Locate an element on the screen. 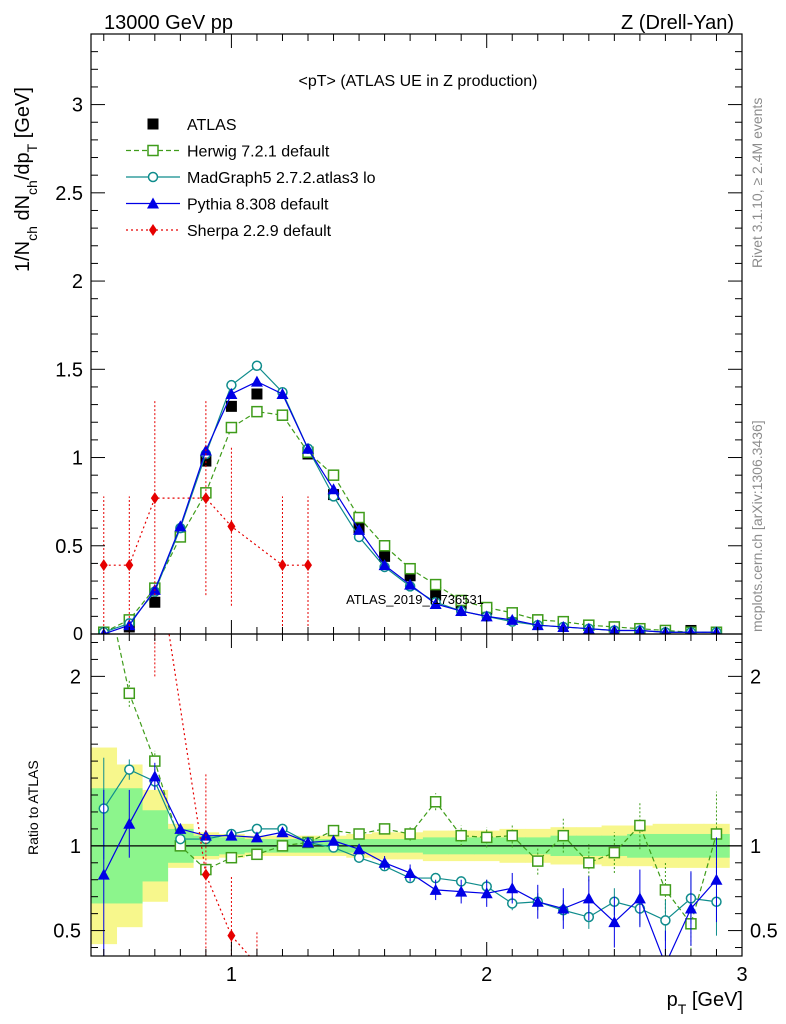  main-ylabel: 1/Nch dNch/dpT [GeV] is located at coordinates (26, 179).